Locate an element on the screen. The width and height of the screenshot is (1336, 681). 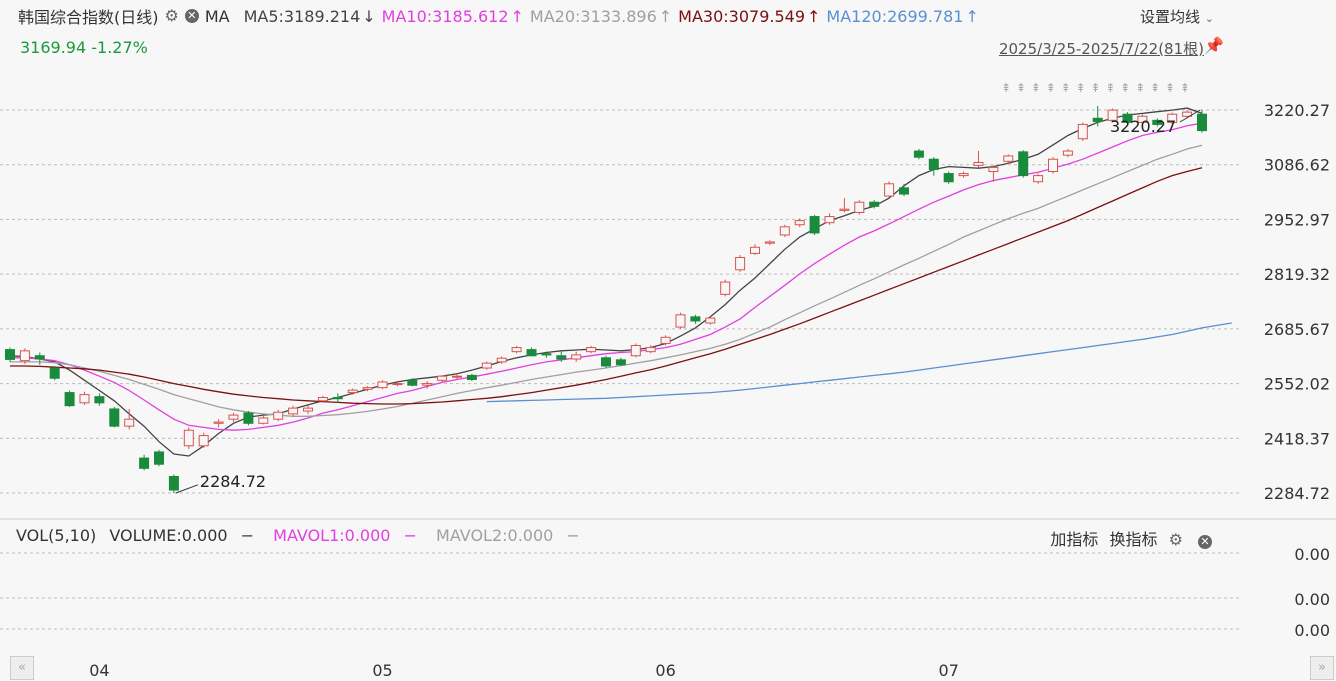
ma30-arrow: ↑ is located at coordinates (814, 16).